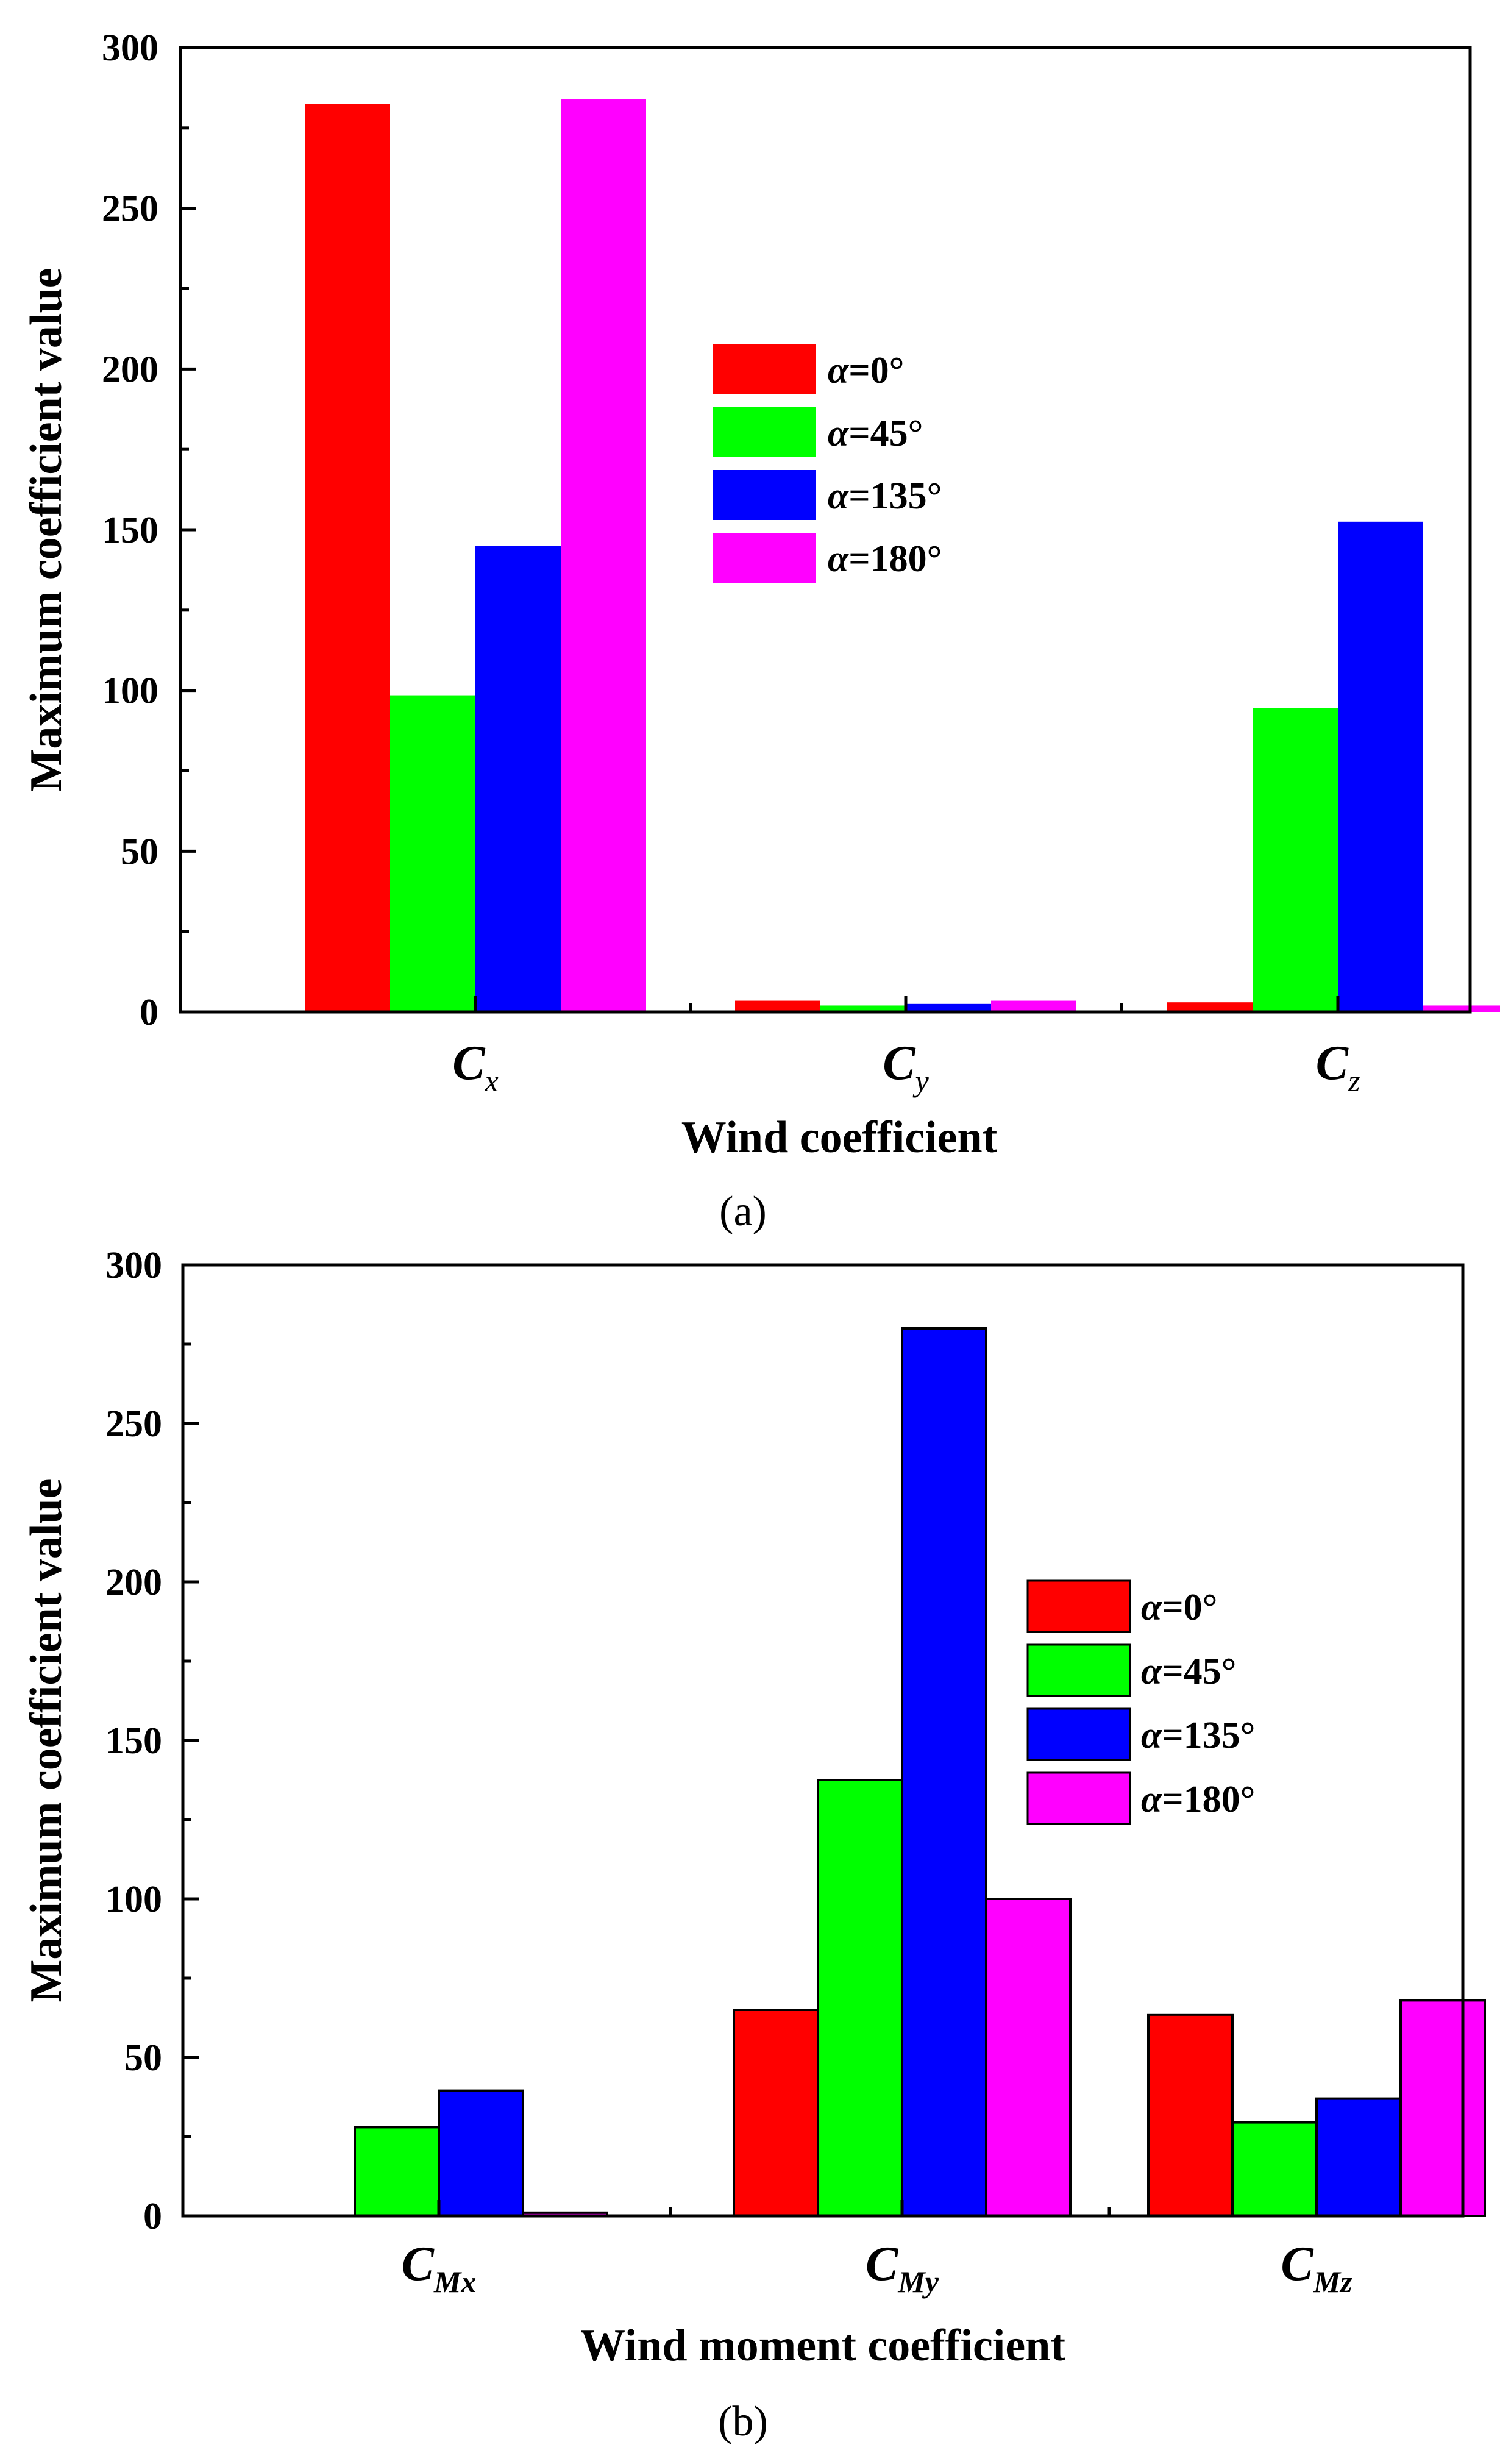 The image size is (1500, 2464). I want to click on panel-b-y-tick-label: 250, so click(133, 1424).